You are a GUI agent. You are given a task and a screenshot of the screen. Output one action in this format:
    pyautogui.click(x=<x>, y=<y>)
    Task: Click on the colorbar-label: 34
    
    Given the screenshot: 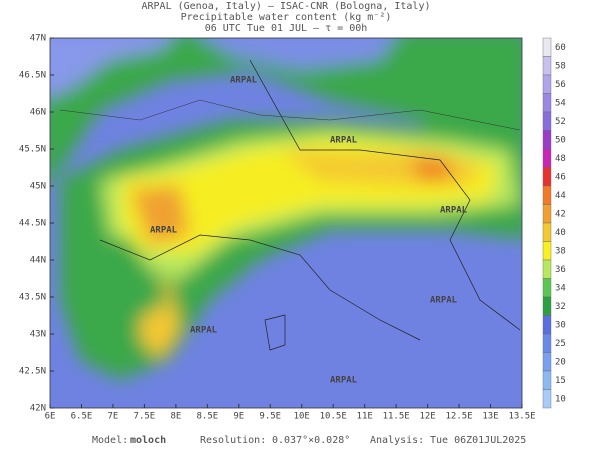 What is the action you would take?
    pyautogui.click(x=560, y=288)
    